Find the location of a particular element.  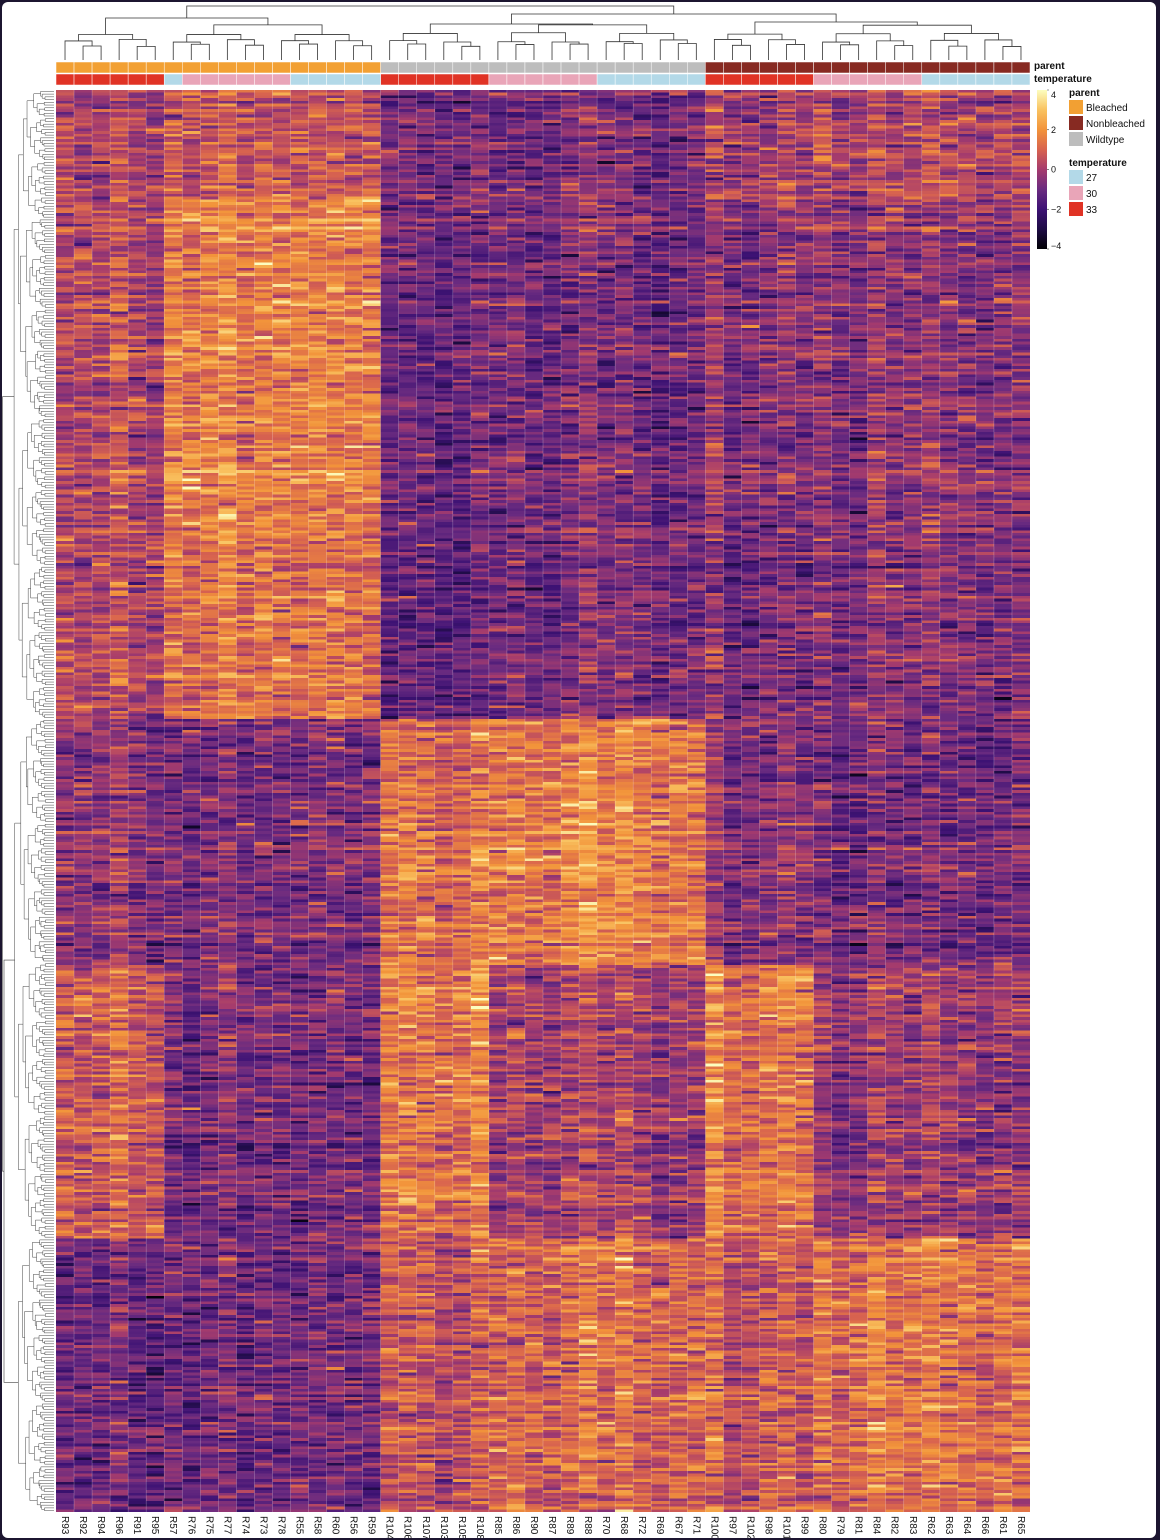

column-label: R85 is located at coordinates (497, 1525).